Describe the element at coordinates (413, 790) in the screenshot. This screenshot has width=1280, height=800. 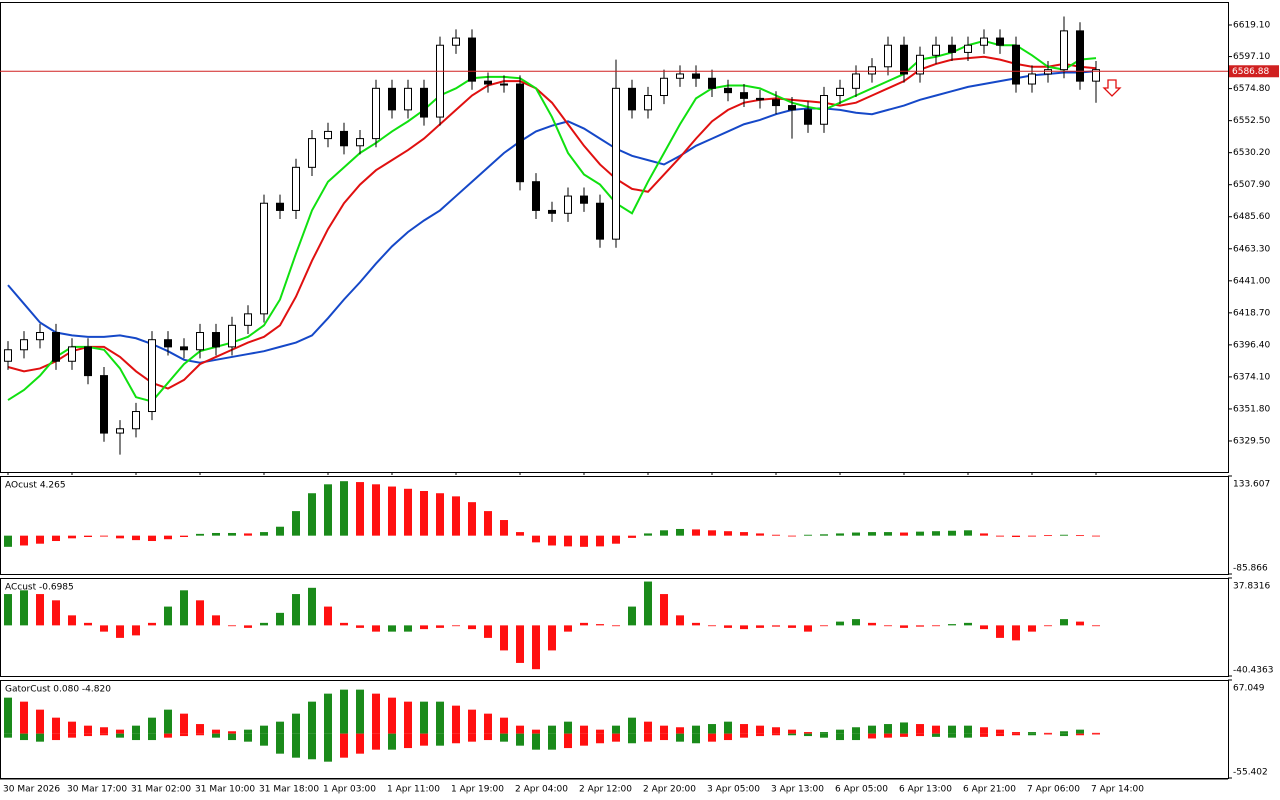
I see `x-tick-label: 1 Apr 11:00` at that location.